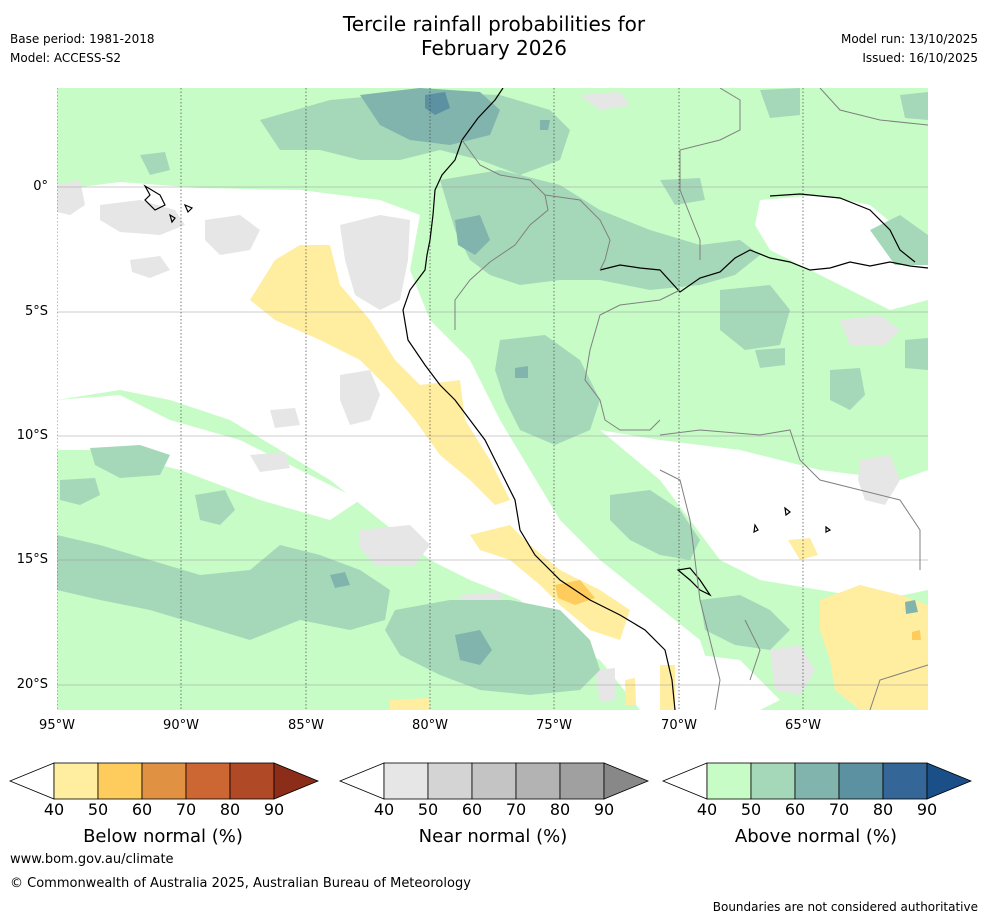 The width and height of the screenshot is (988, 919). Describe the element at coordinates (163, 836) in the screenshot. I see `colorbar-label-below: Below normal (%)` at that location.